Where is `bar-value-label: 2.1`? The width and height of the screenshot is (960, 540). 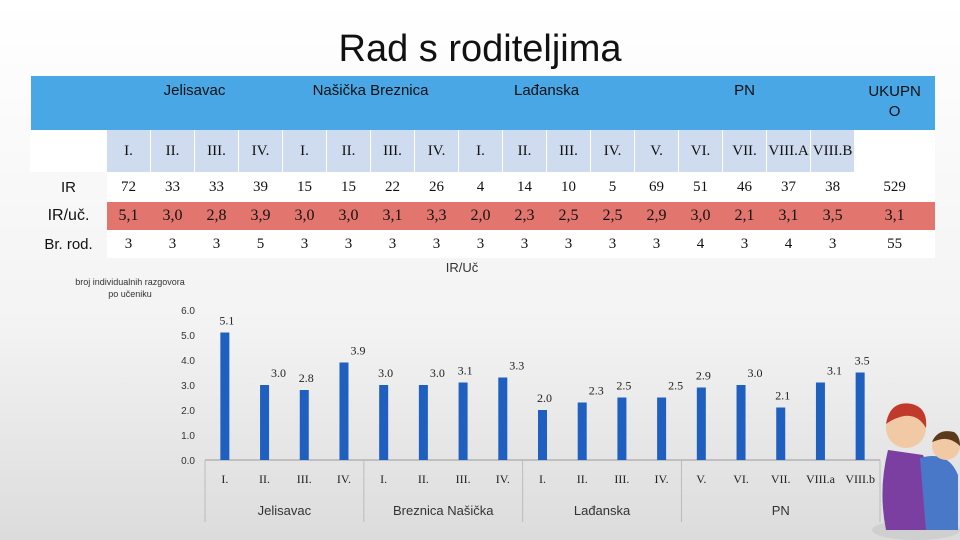 bar-value-label: 2.1 is located at coordinates (782, 396).